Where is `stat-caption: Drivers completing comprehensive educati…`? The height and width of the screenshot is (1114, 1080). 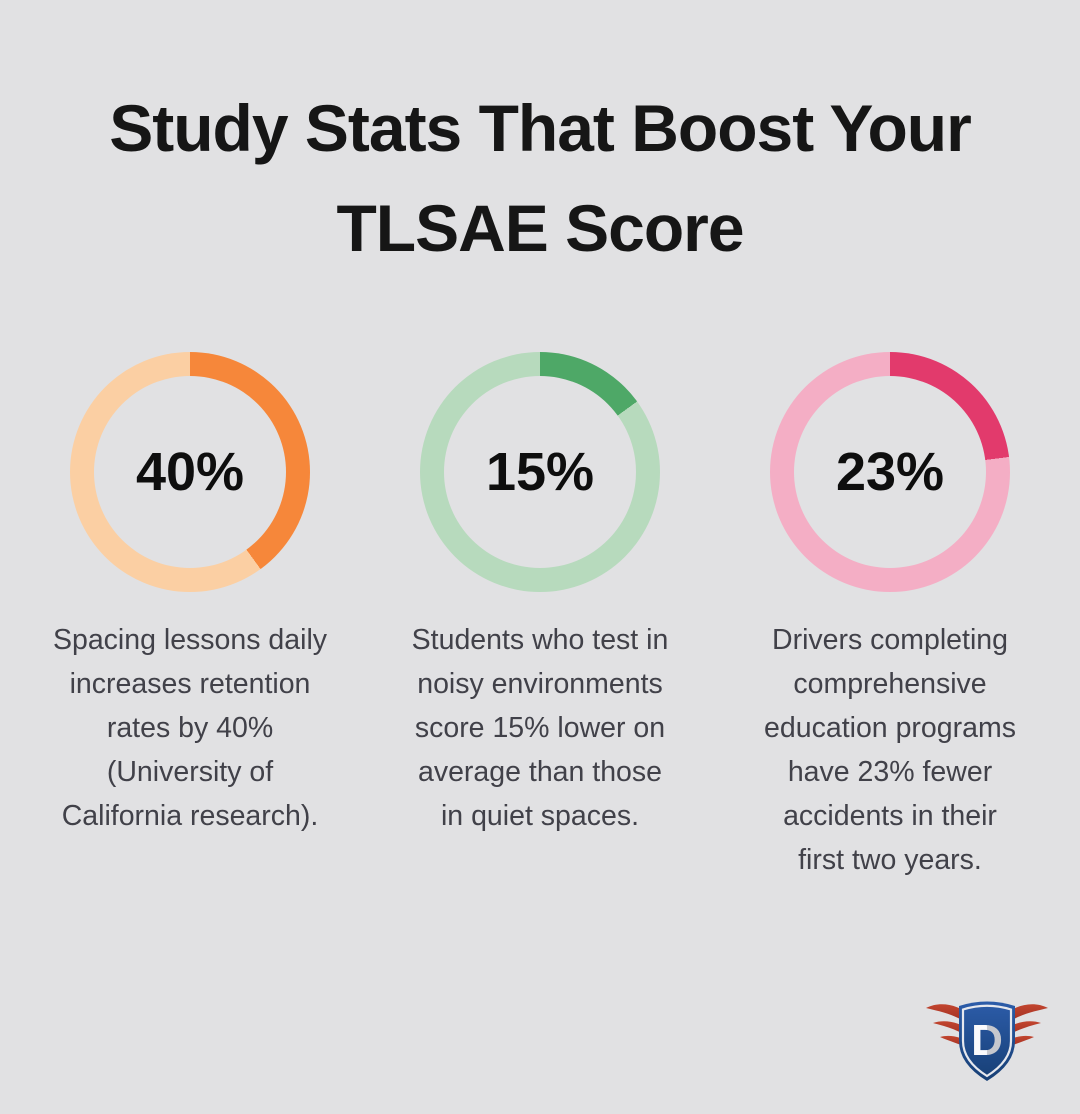
stat-caption: Drivers completing comprehensive educati… is located at coordinates (890, 750).